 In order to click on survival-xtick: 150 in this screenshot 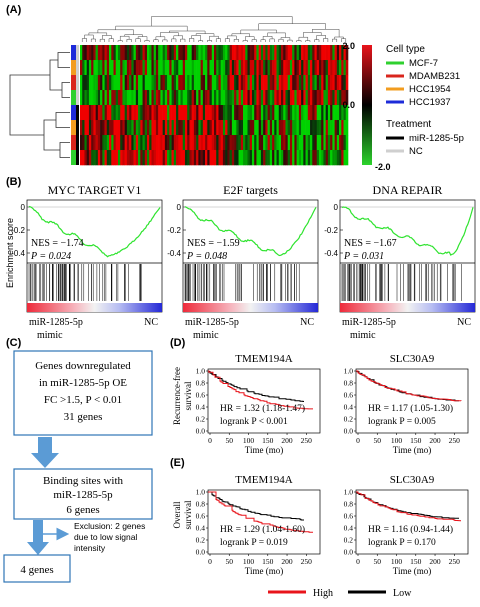, I will do `click(416, 561)`.